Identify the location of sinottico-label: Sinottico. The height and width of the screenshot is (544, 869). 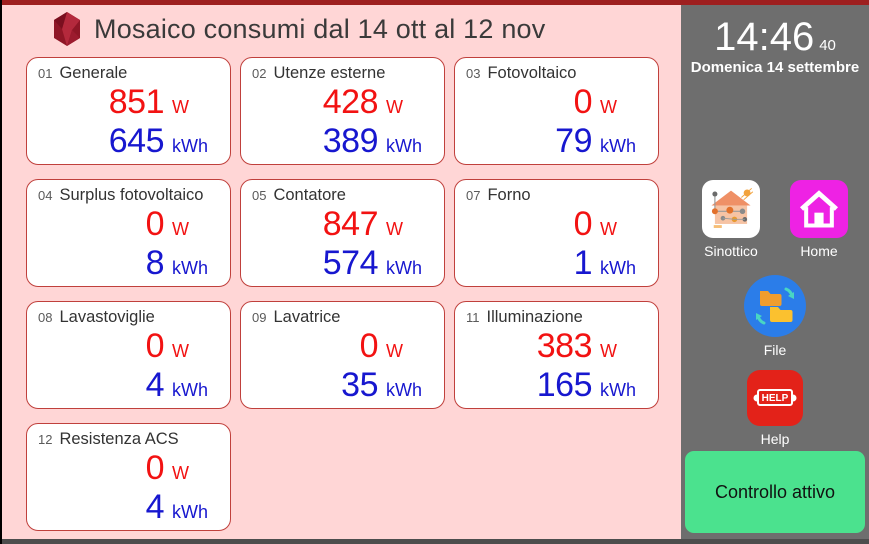
(731, 251).